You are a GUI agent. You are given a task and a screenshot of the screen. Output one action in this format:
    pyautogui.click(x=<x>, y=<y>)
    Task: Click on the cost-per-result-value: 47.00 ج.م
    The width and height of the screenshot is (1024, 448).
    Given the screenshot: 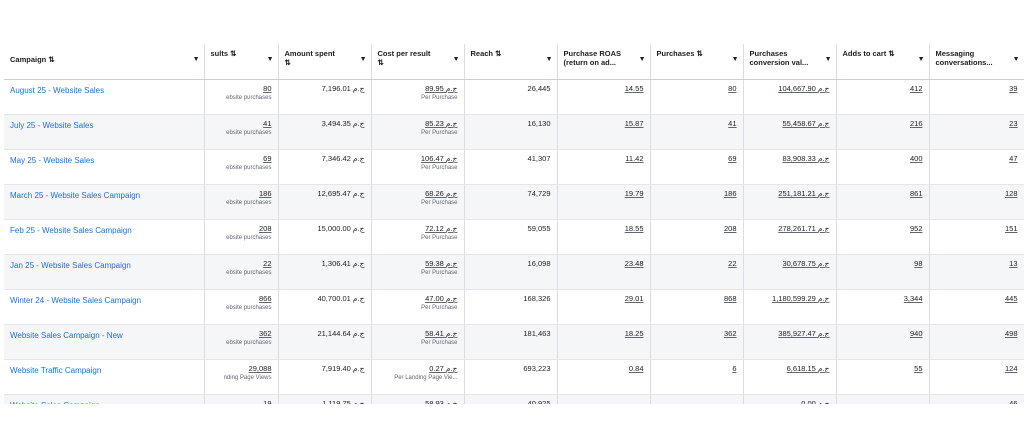 What is the action you would take?
    pyautogui.click(x=441, y=298)
    